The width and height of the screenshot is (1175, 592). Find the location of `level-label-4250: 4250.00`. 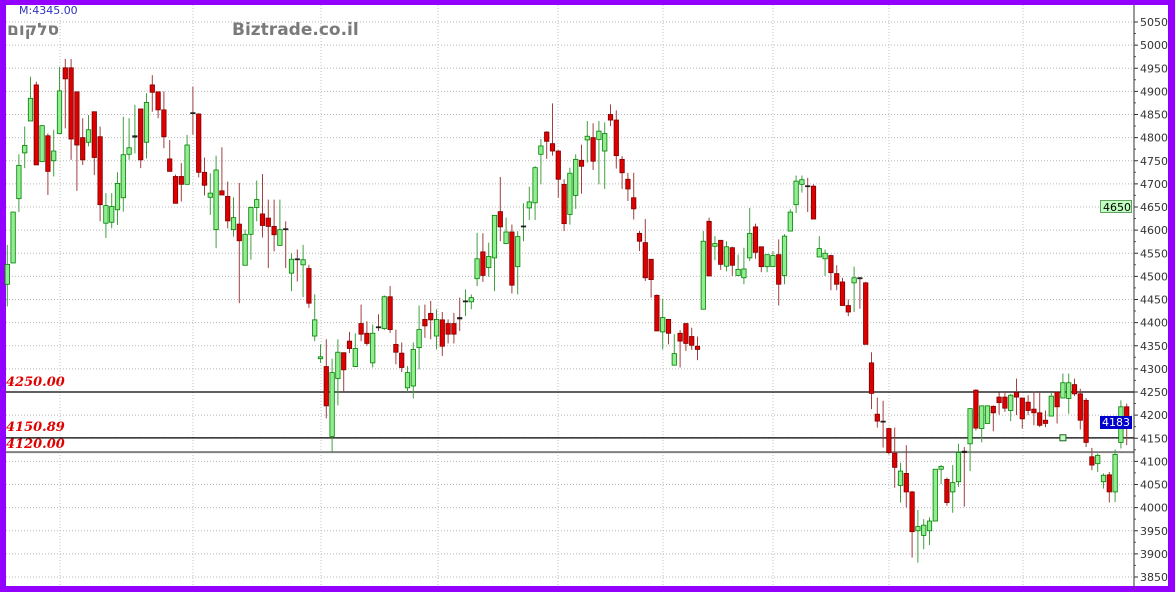

level-label-4250: 4250.00 is located at coordinates (35, 382).